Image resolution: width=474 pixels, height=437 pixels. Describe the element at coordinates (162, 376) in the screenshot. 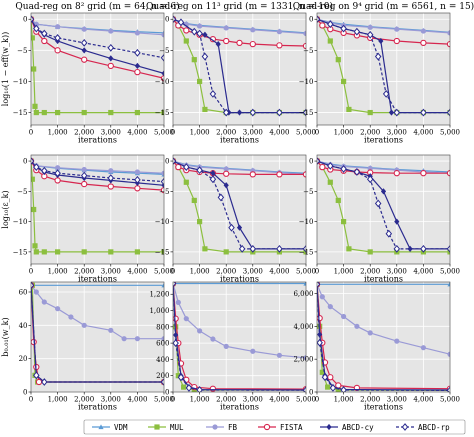

I see `y-tick-label: 200` at that location.